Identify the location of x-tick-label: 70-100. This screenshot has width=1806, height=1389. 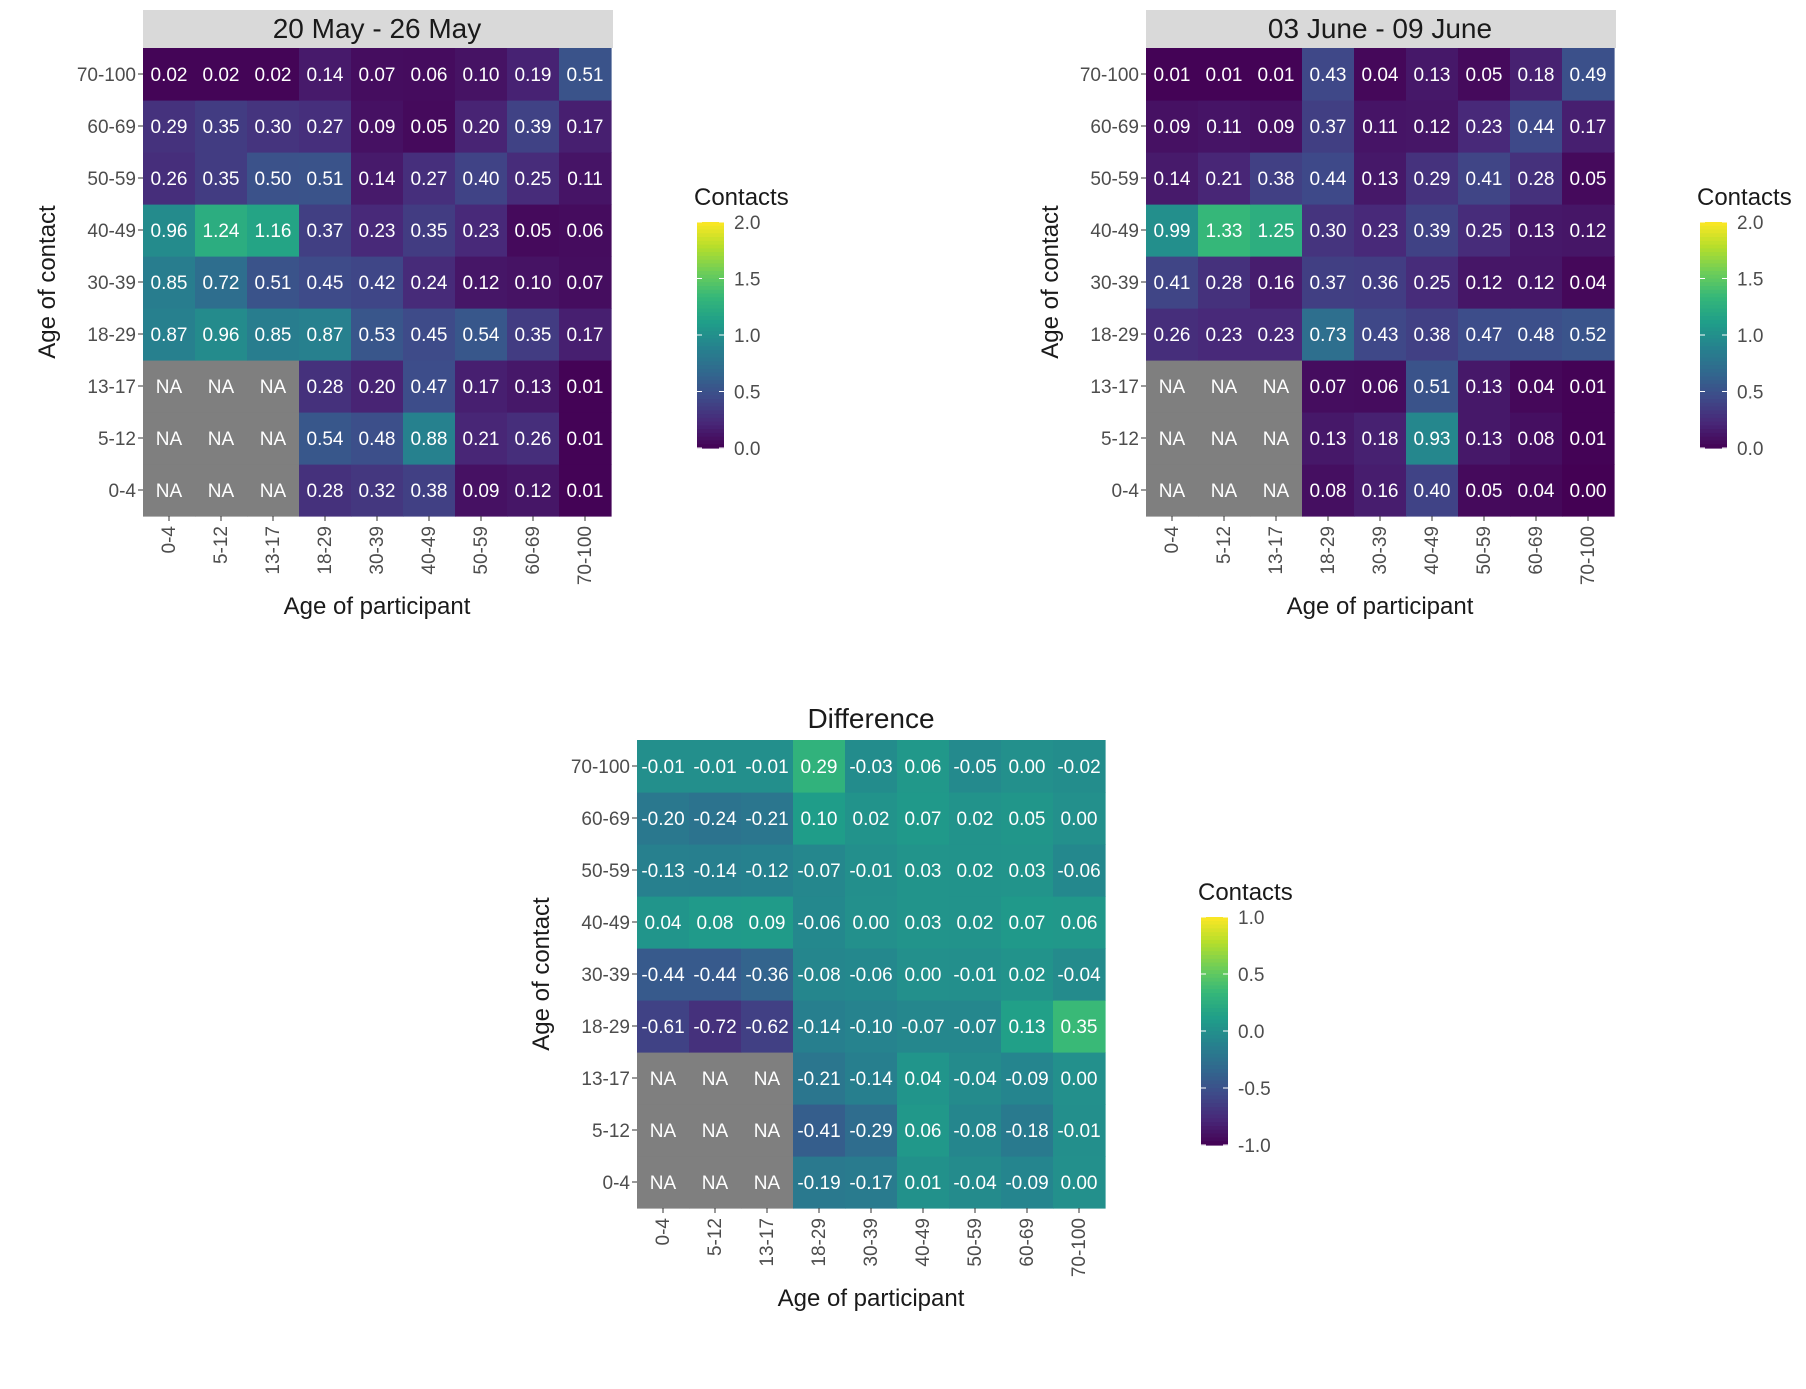
(1079, 1247).